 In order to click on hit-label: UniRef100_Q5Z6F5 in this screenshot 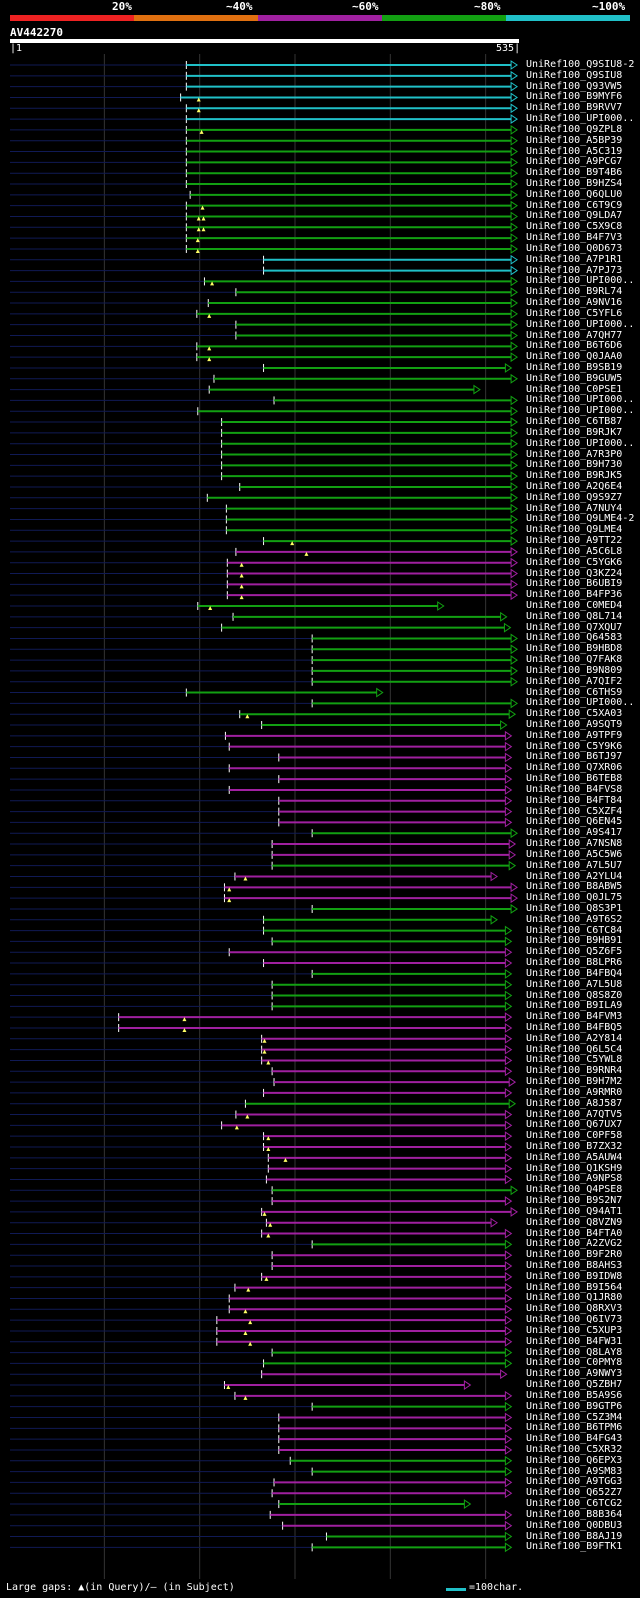, I will do `click(574, 952)`.